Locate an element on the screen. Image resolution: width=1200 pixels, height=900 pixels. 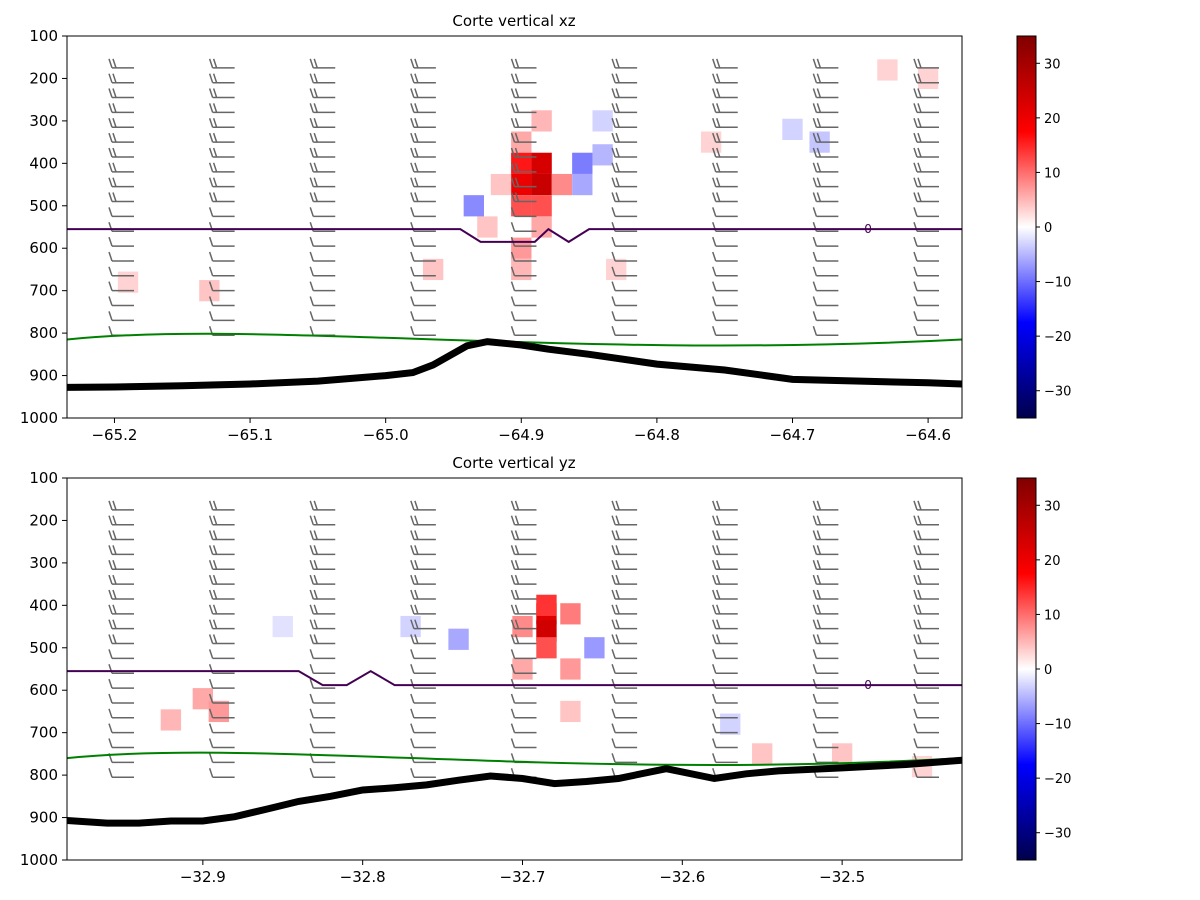
colorbar-tick-label: −10 is located at coordinates (1057, 283).